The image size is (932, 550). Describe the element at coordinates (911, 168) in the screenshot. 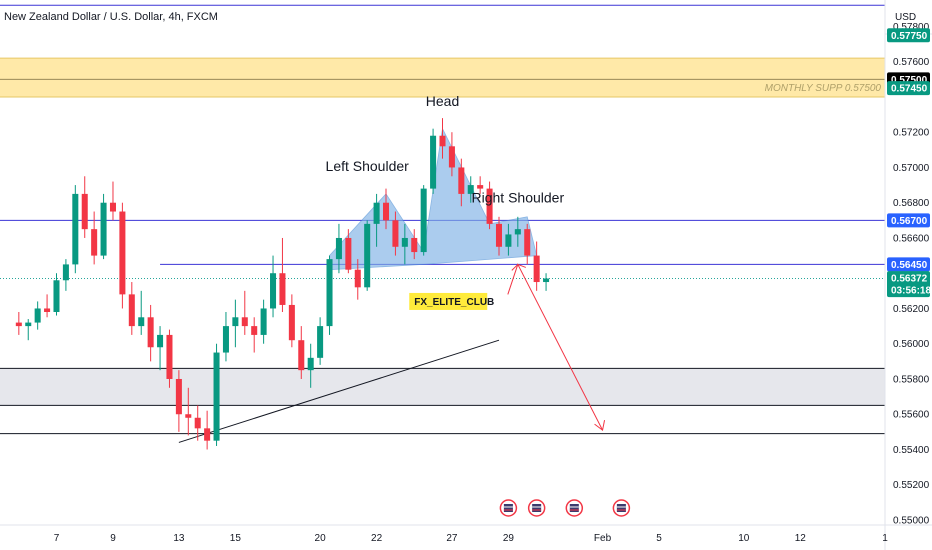

I see `y-tick-3: 0.57000` at that location.